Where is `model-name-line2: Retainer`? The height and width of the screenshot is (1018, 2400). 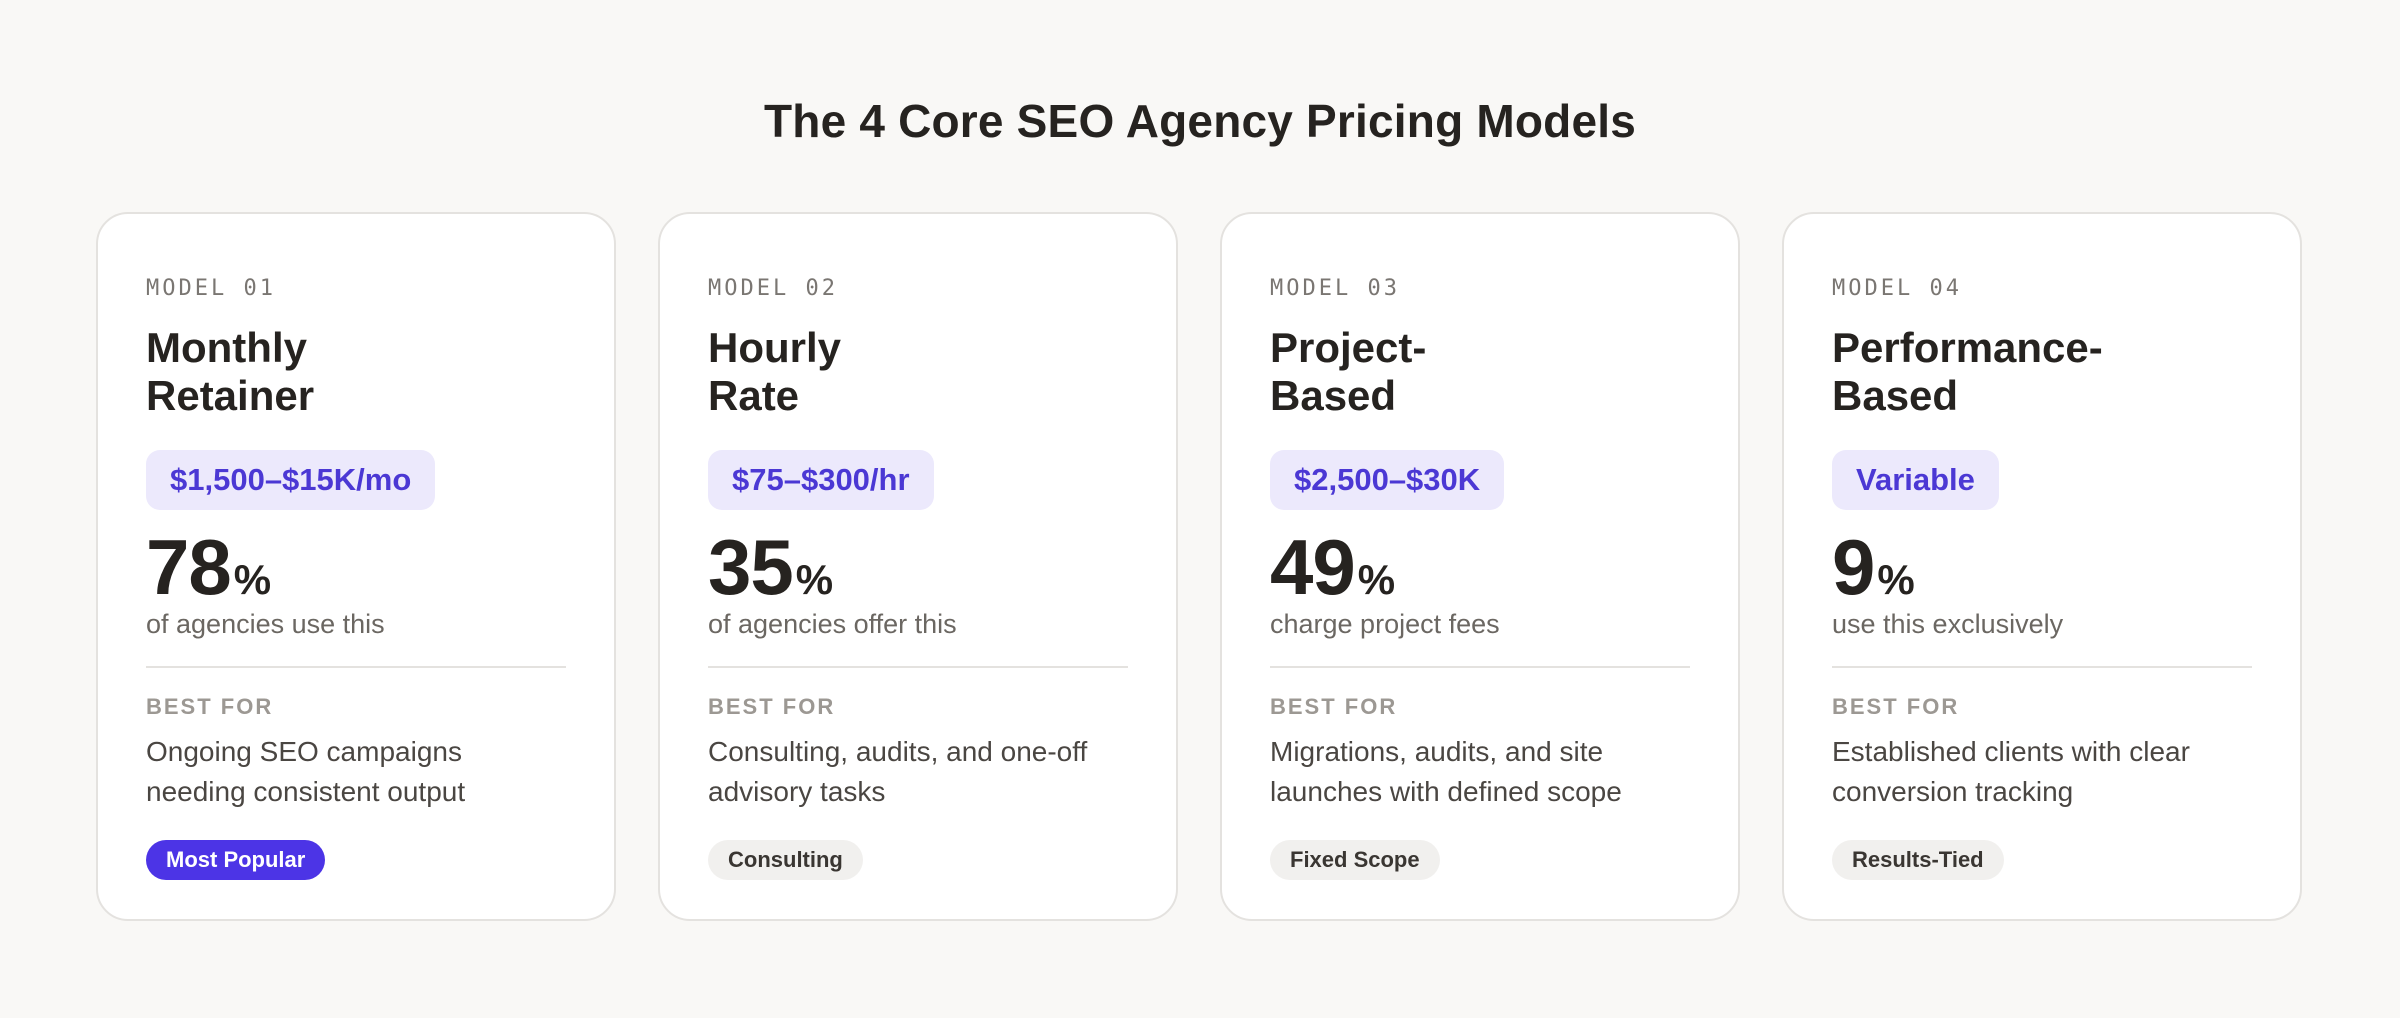 model-name-line2: Retainer is located at coordinates (230, 395).